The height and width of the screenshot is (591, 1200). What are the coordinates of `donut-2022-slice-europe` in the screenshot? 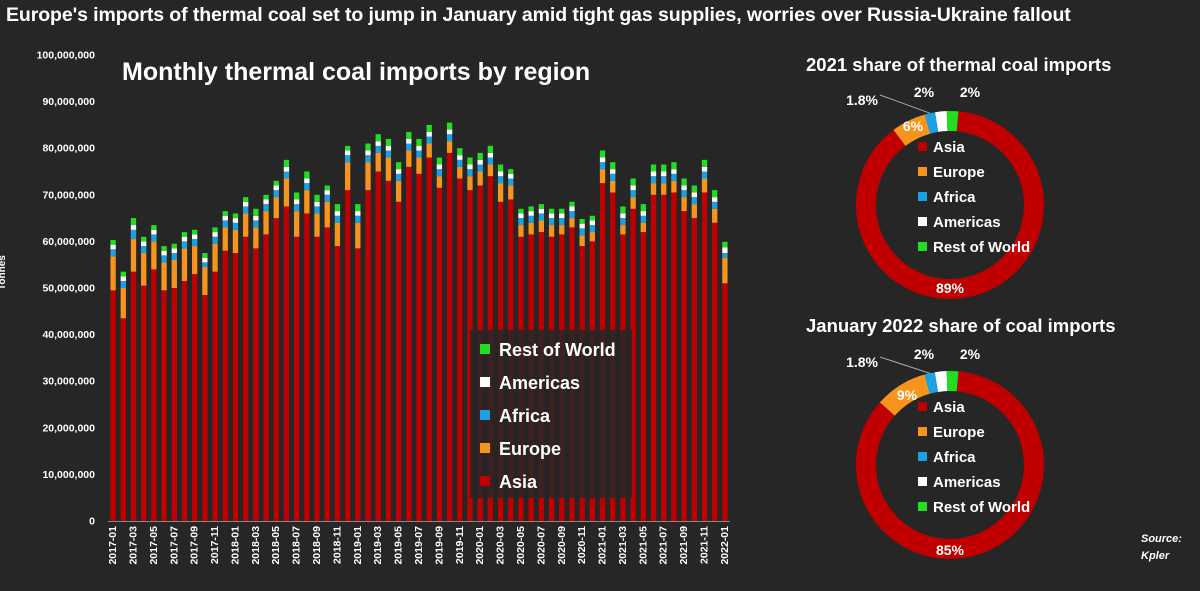 It's located at (904, 395).